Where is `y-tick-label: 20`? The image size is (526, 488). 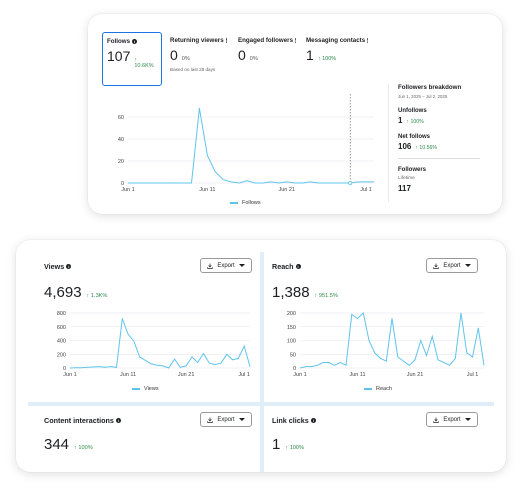 y-tick-label: 20 is located at coordinates (121, 162).